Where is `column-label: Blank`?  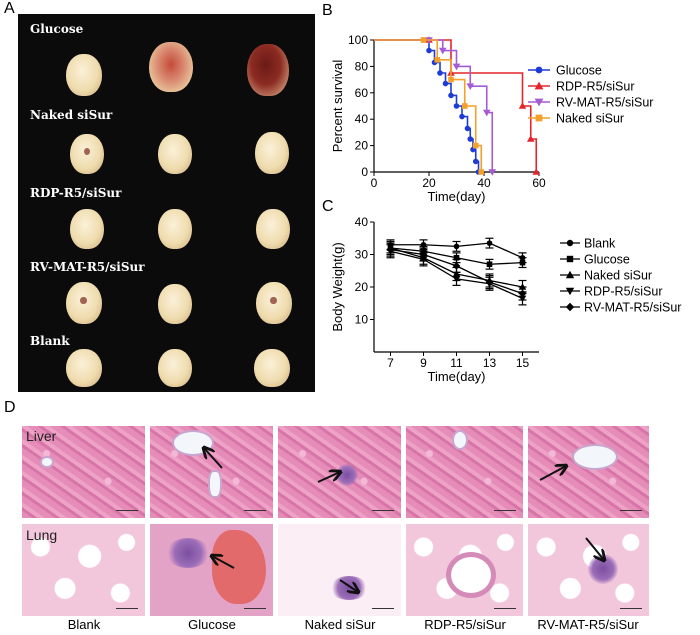 column-label: Blank is located at coordinates (84, 624).